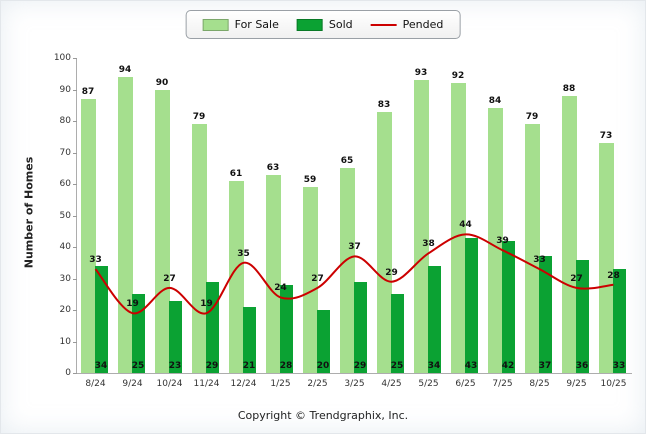 The height and width of the screenshot is (434, 646). What do you see at coordinates (317, 384) in the screenshot?
I see `x-axis-label: 2/25` at bounding box center [317, 384].